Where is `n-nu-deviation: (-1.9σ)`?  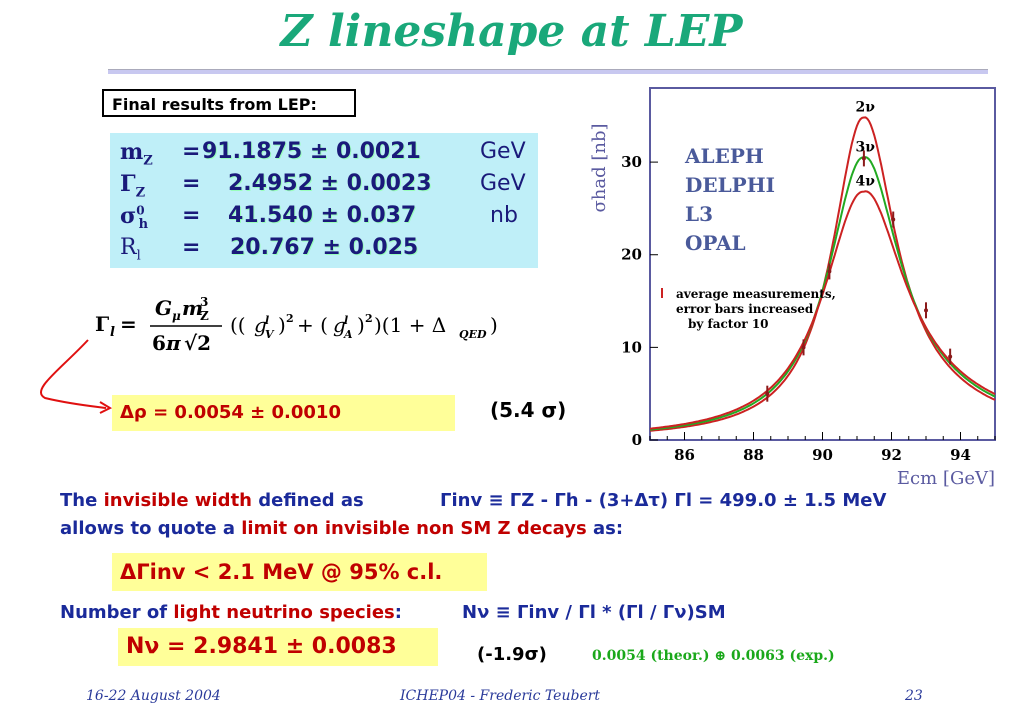
n-nu-deviation: (-1.9σ) is located at coordinates (512, 654).